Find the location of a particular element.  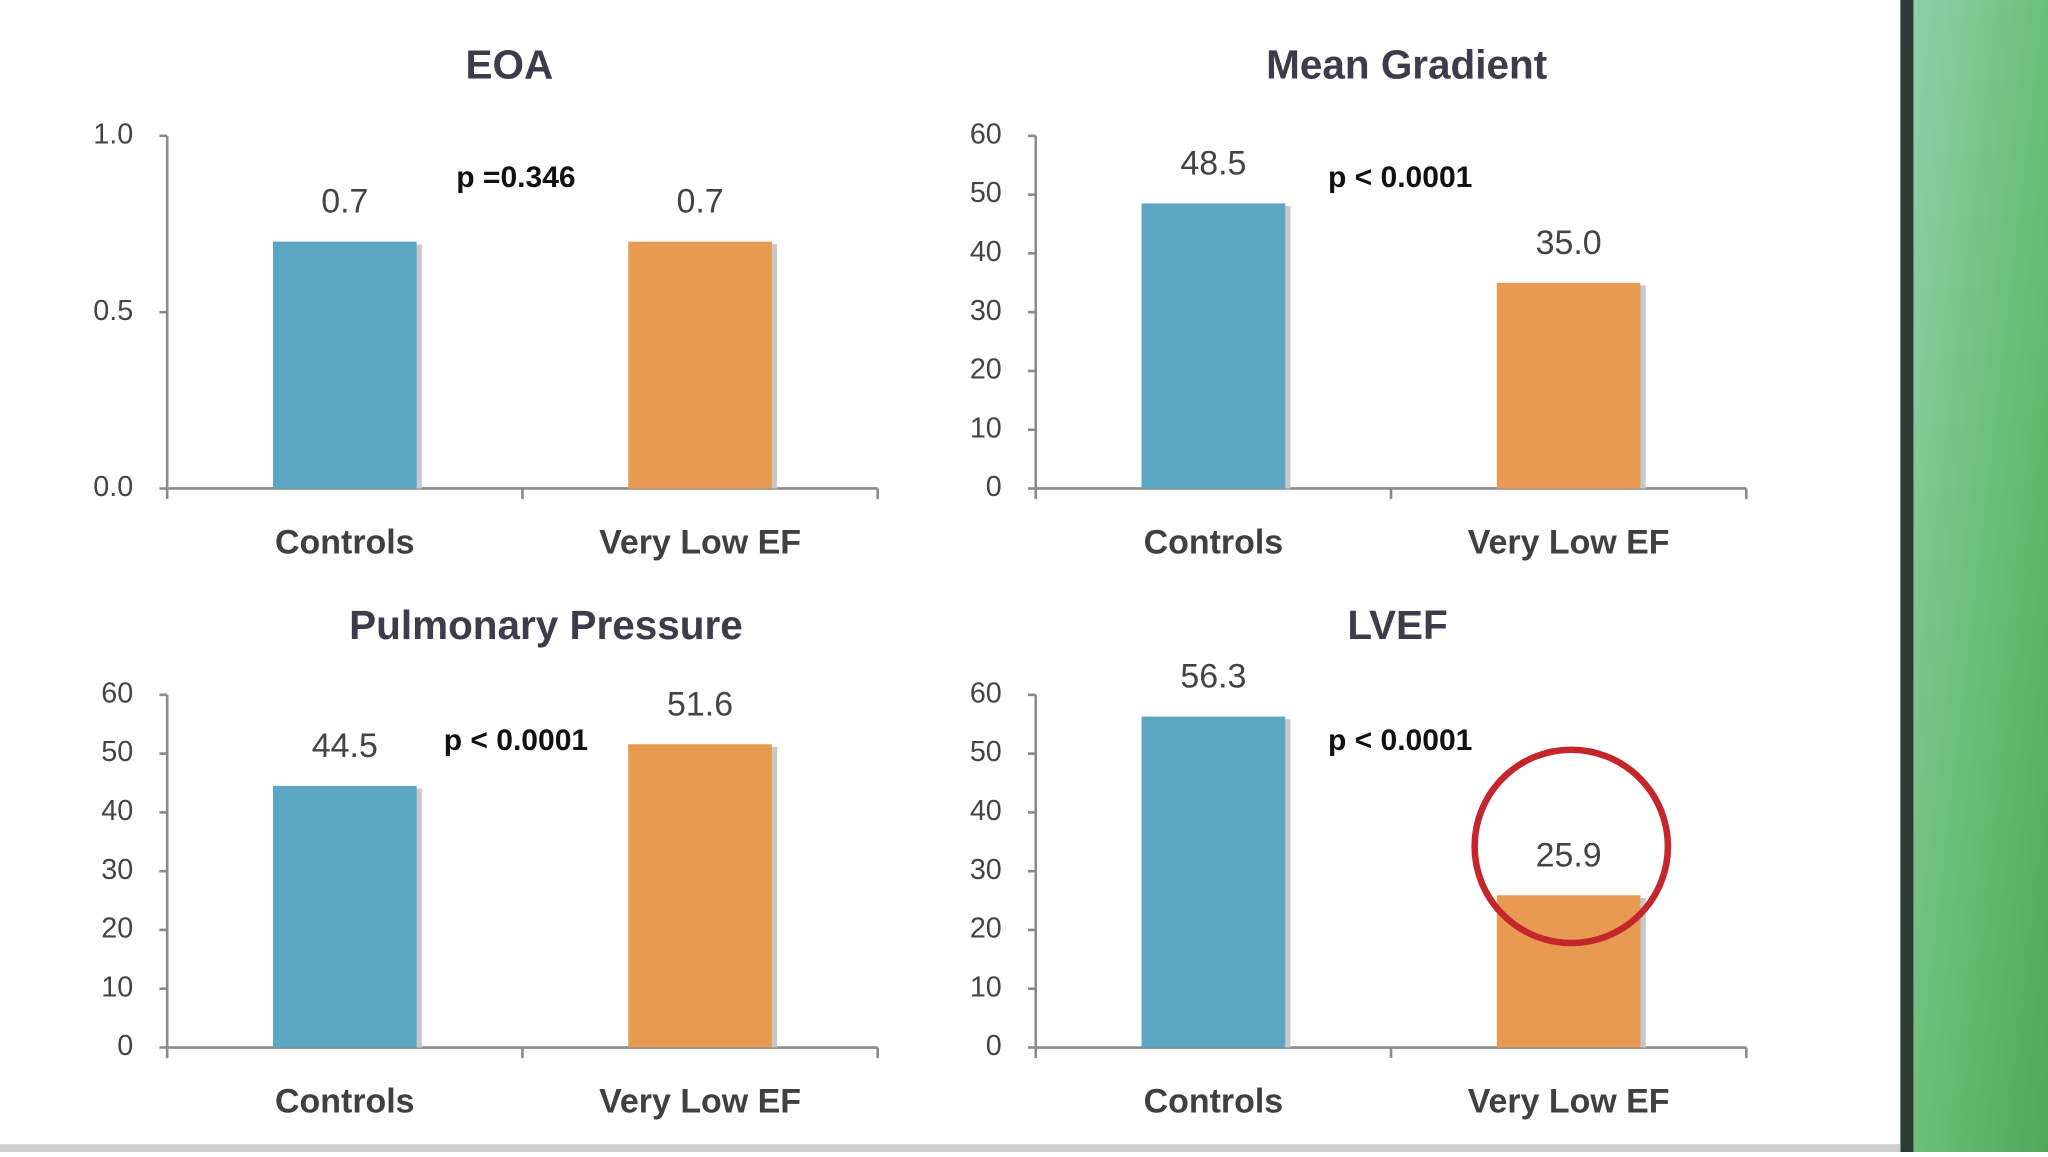

bottom-strip is located at coordinates (950, 1148).